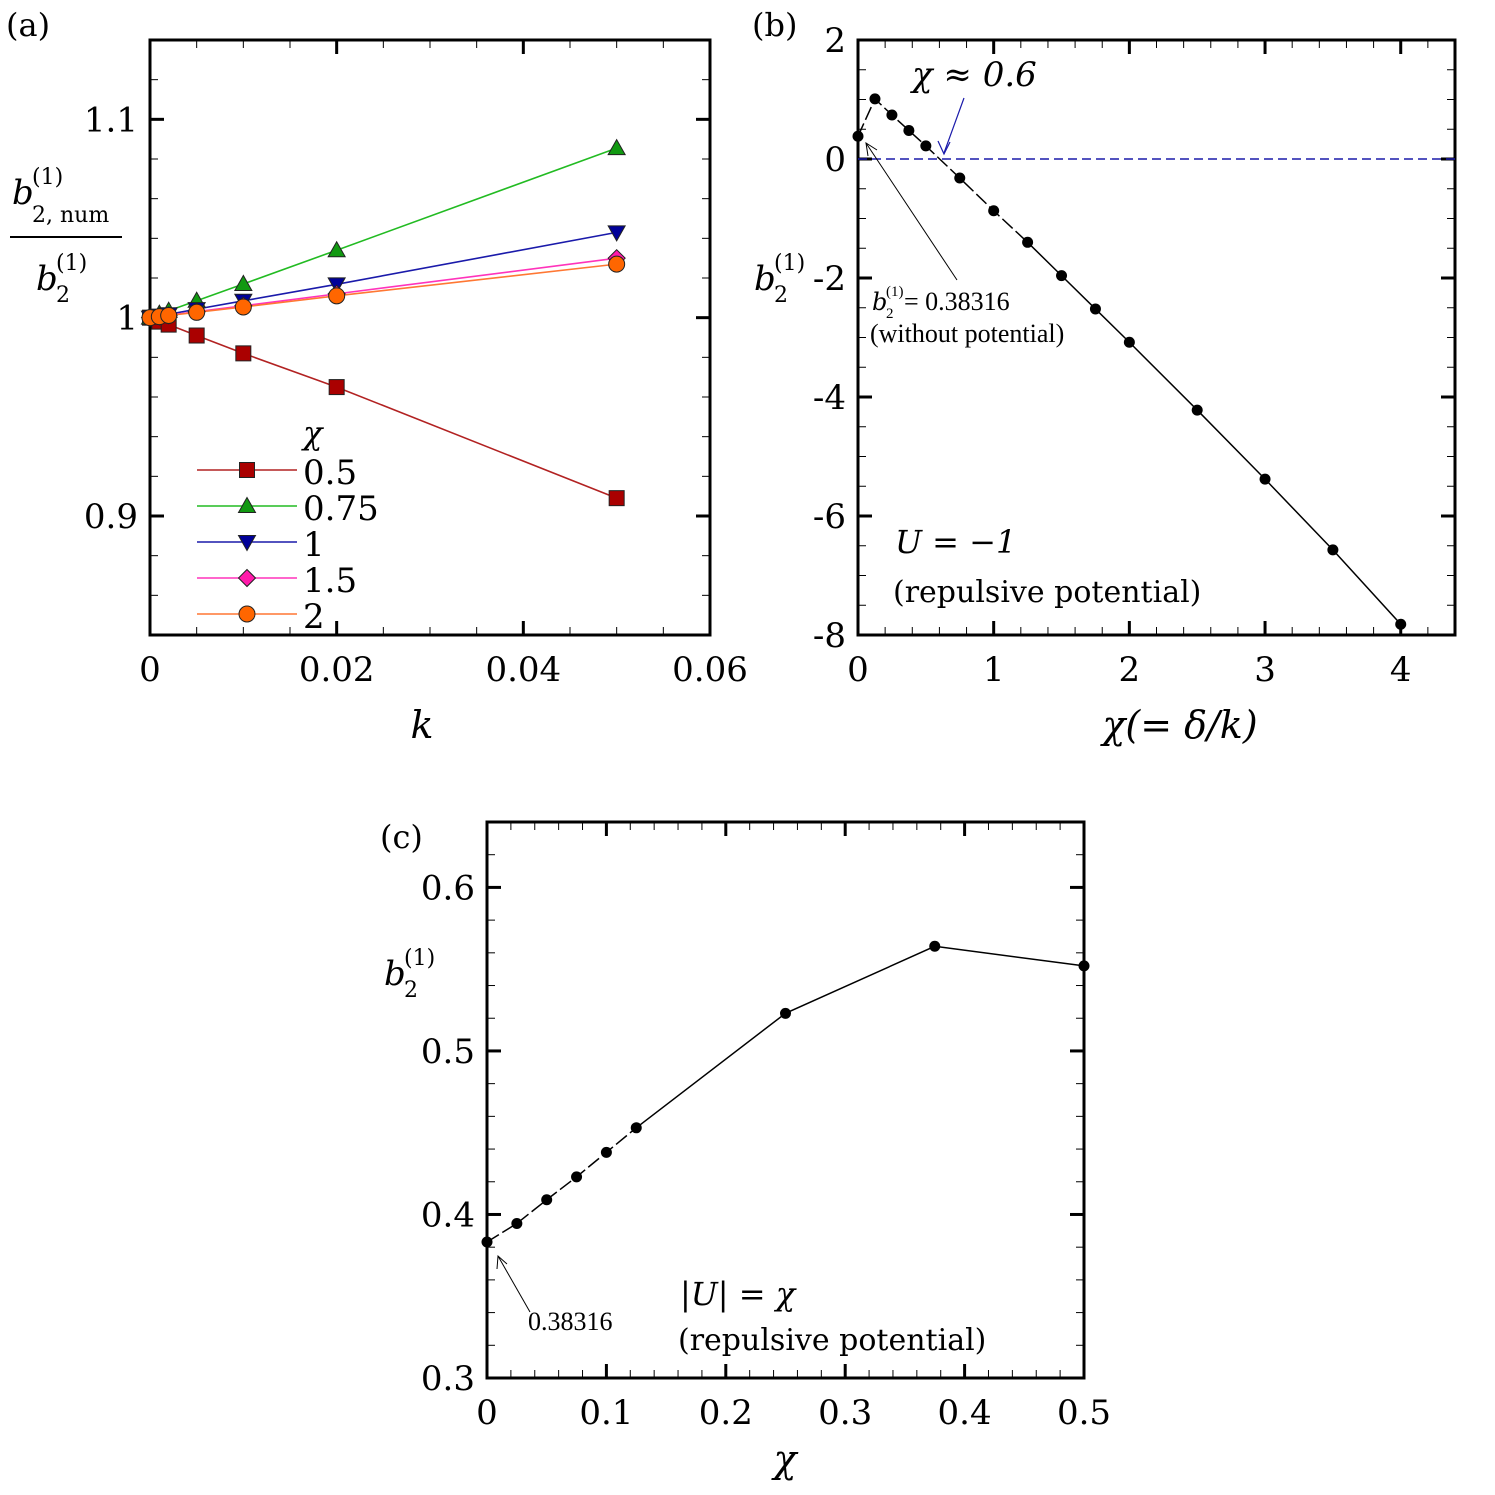 This screenshot has height=1495, width=1495. What do you see at coordinates (1130, 670) in the screenshot?
I see `x-tick-label: 2` at bounding box center [1130, 670].